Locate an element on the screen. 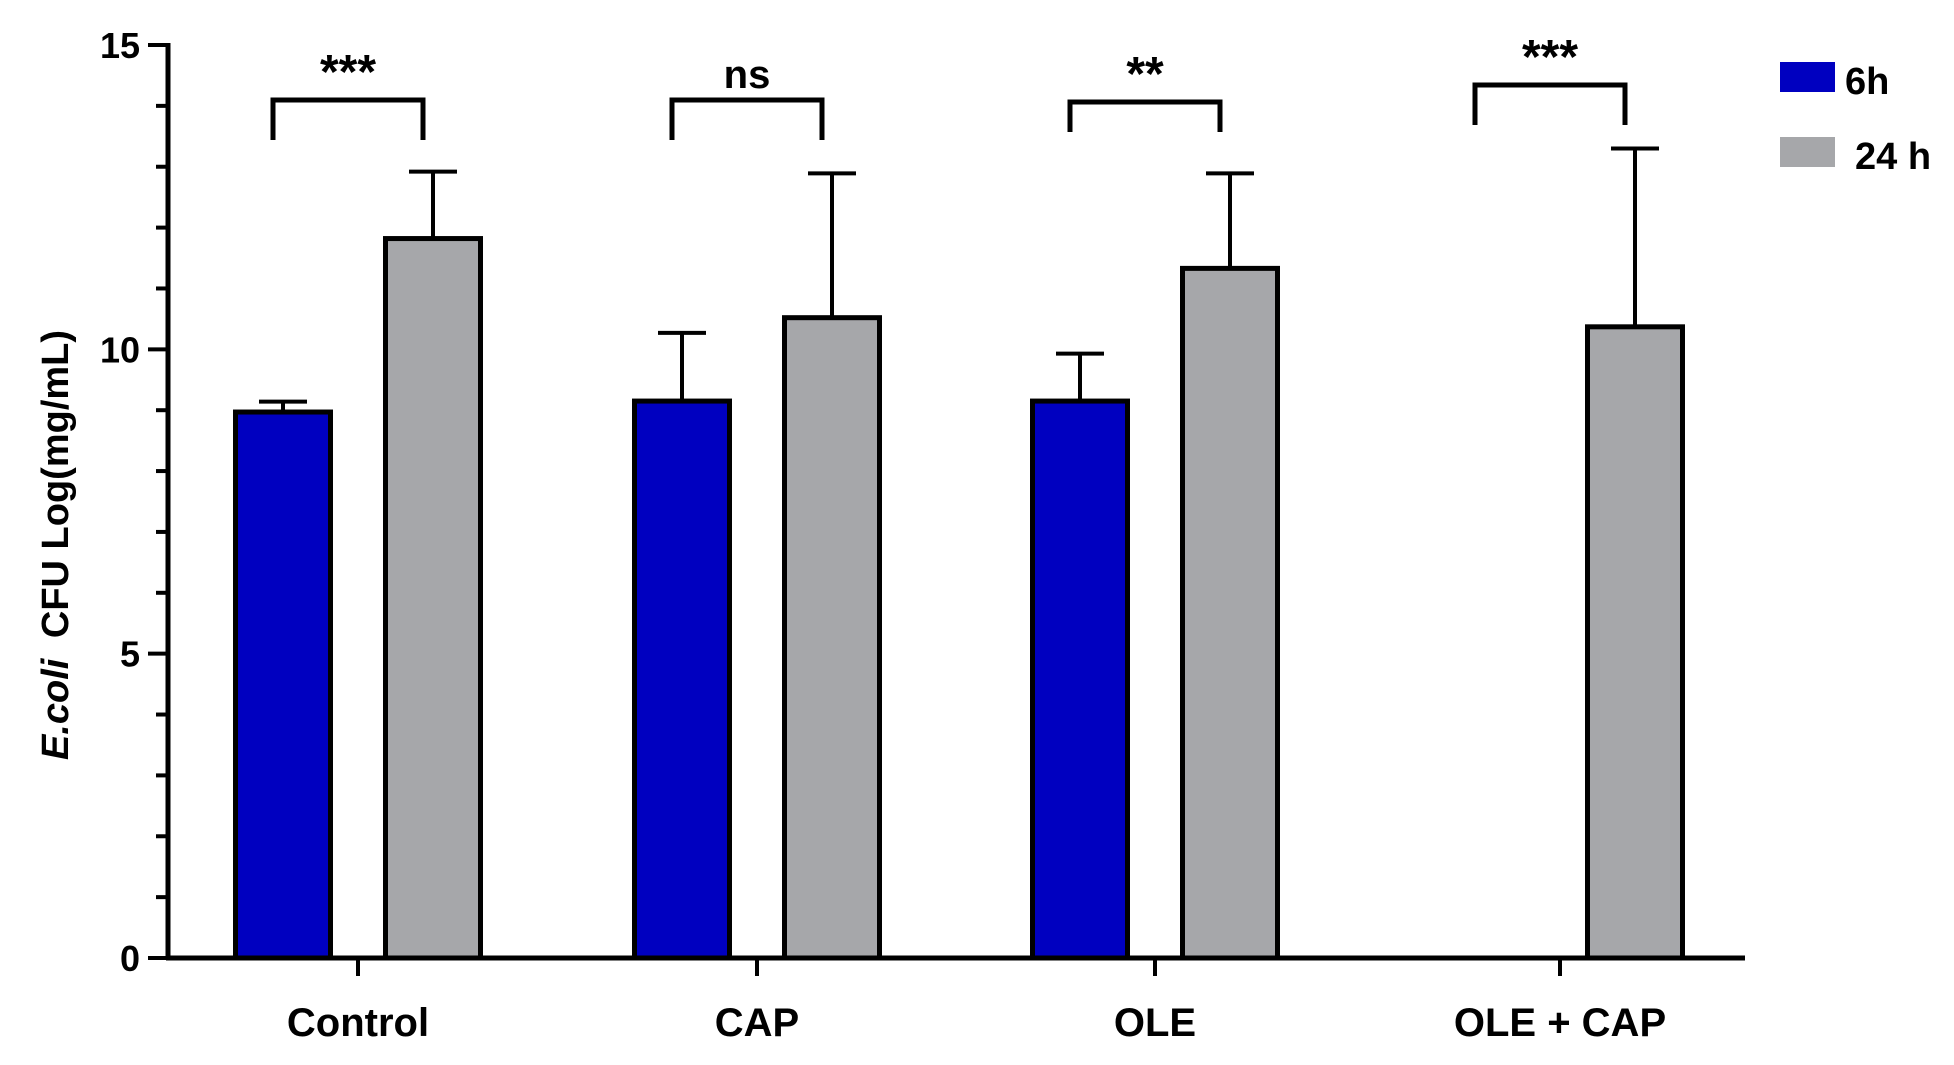  bar-24h-OLEplusCAP is located at coordinates (1635, 642).